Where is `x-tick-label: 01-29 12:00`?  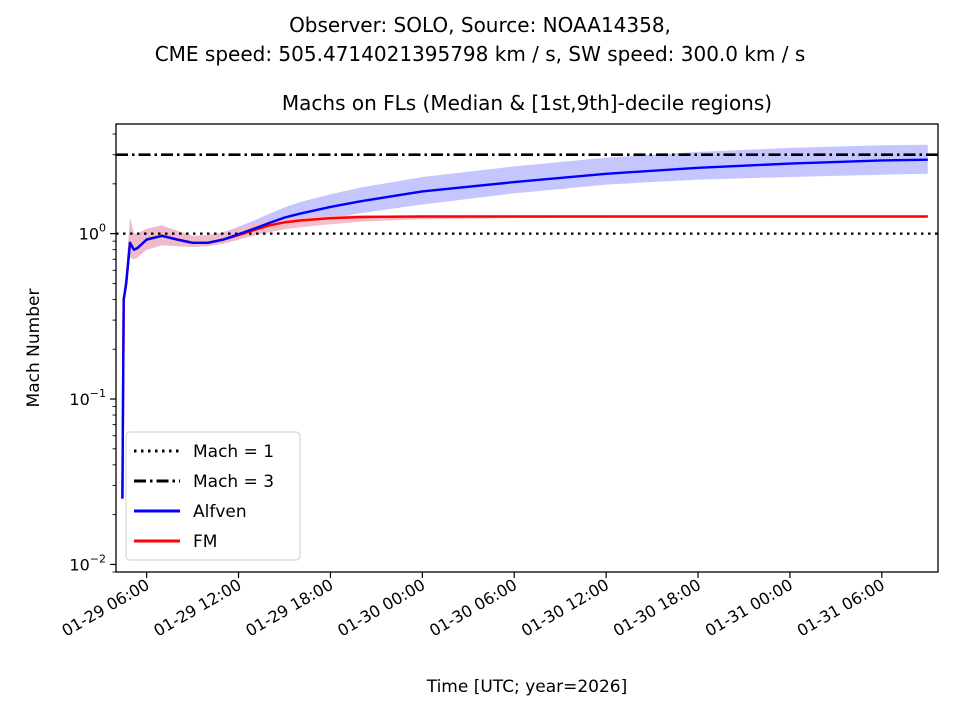
x-tick-label: 01-29 12:00 is located at coordinates (197, 607).